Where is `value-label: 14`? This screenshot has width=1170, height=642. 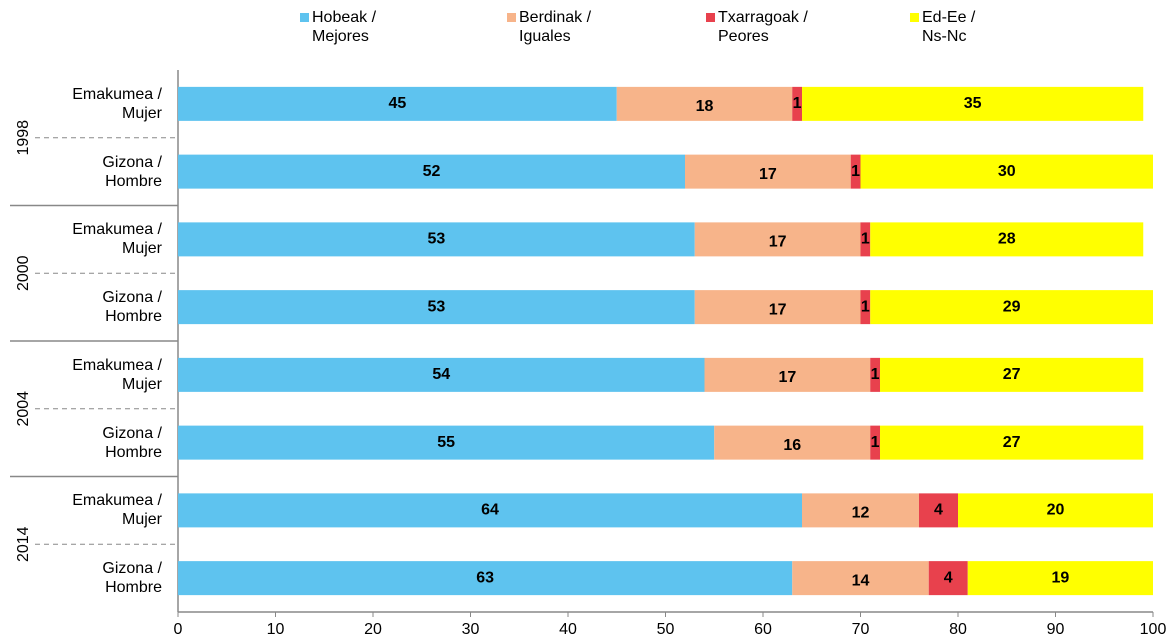 value-label: 14 is located at coordinates (861, 580).